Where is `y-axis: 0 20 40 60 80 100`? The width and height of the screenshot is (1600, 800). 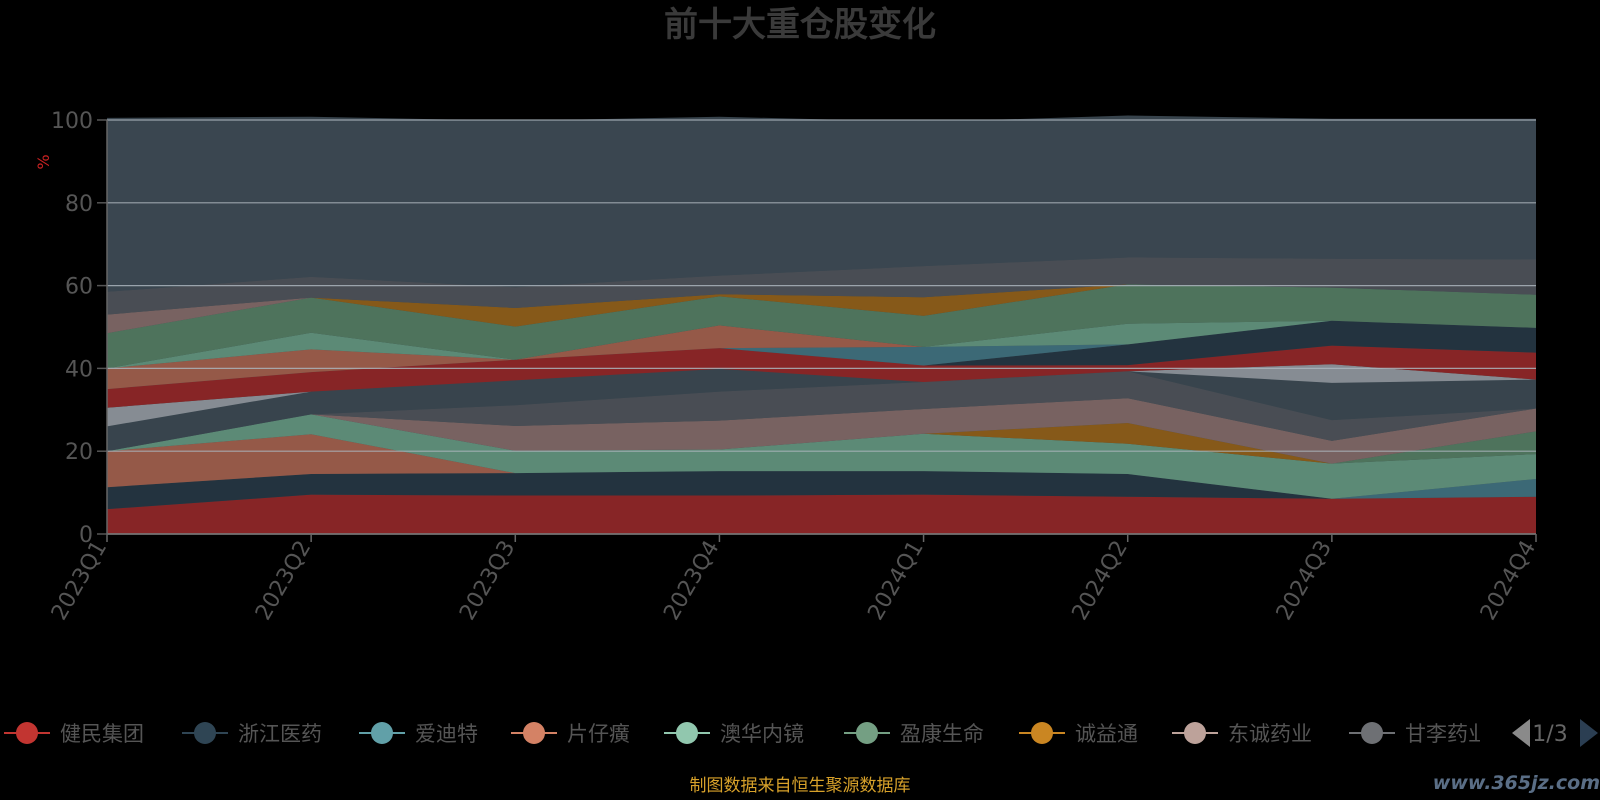 y-axis: 0 20 40 60 80 100 is located at coordinates (79, 328).